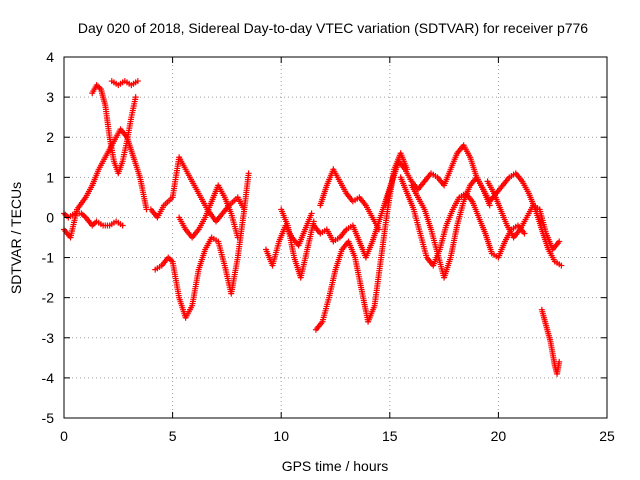 This screenshot has height=480, width=640. I want to click on y-tick-label: -5, so click(48, 418).